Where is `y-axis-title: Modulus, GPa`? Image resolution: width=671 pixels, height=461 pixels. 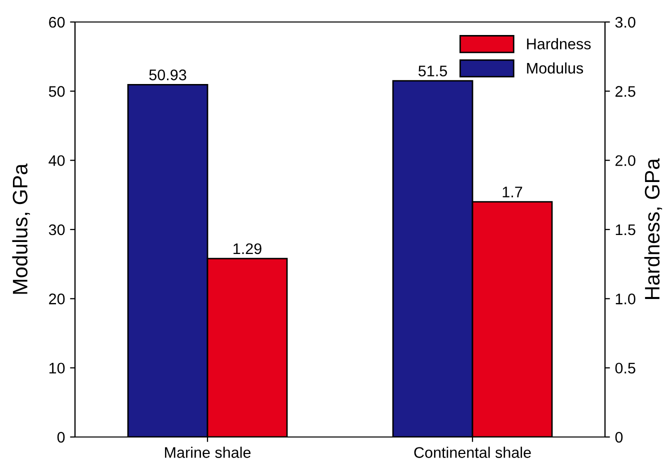 y-axis-title: Modulus, GPa is located at coordinates (21, 228).